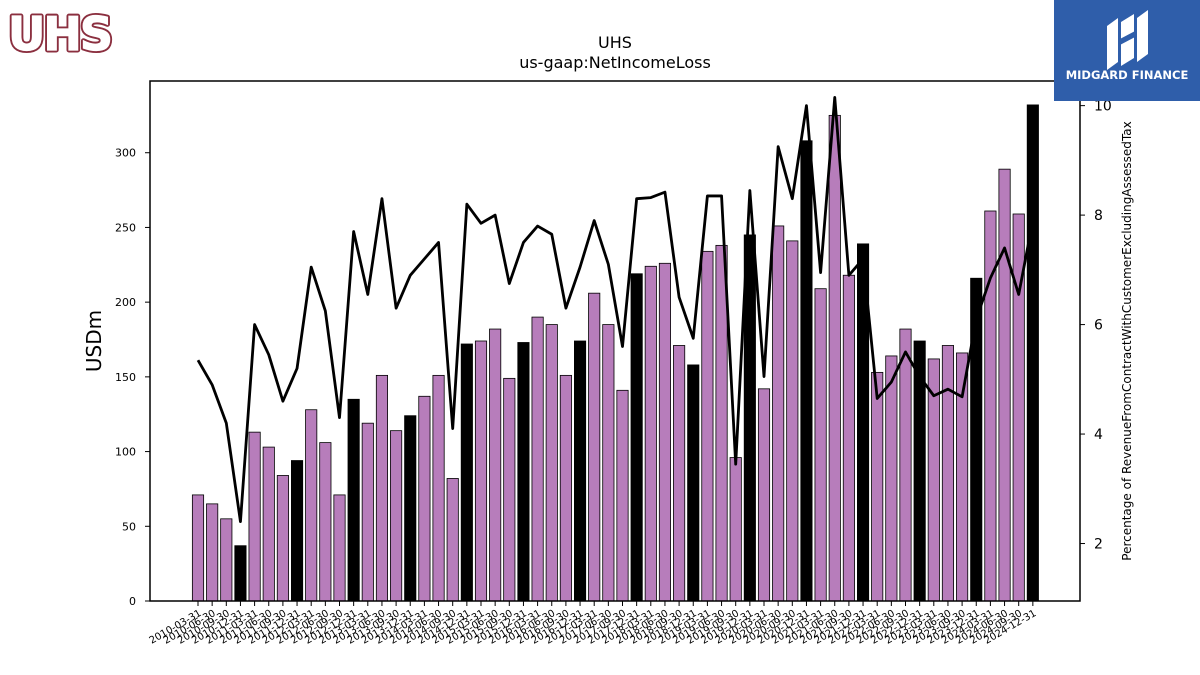 This screenshot has height=675, width=1200. I want to click on uhs-logo-mark: UHS UHS, so click(61, 34).